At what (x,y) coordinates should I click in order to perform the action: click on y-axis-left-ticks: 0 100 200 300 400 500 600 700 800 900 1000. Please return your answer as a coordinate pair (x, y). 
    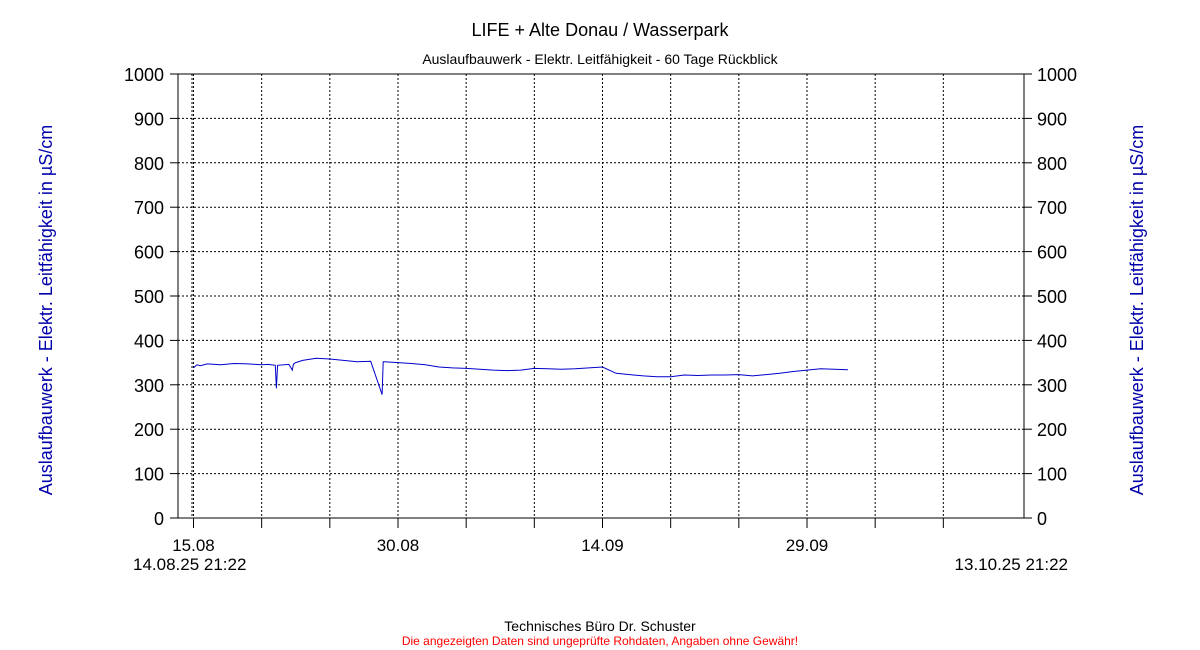
    Looking at the image, I should click on (151, 297).